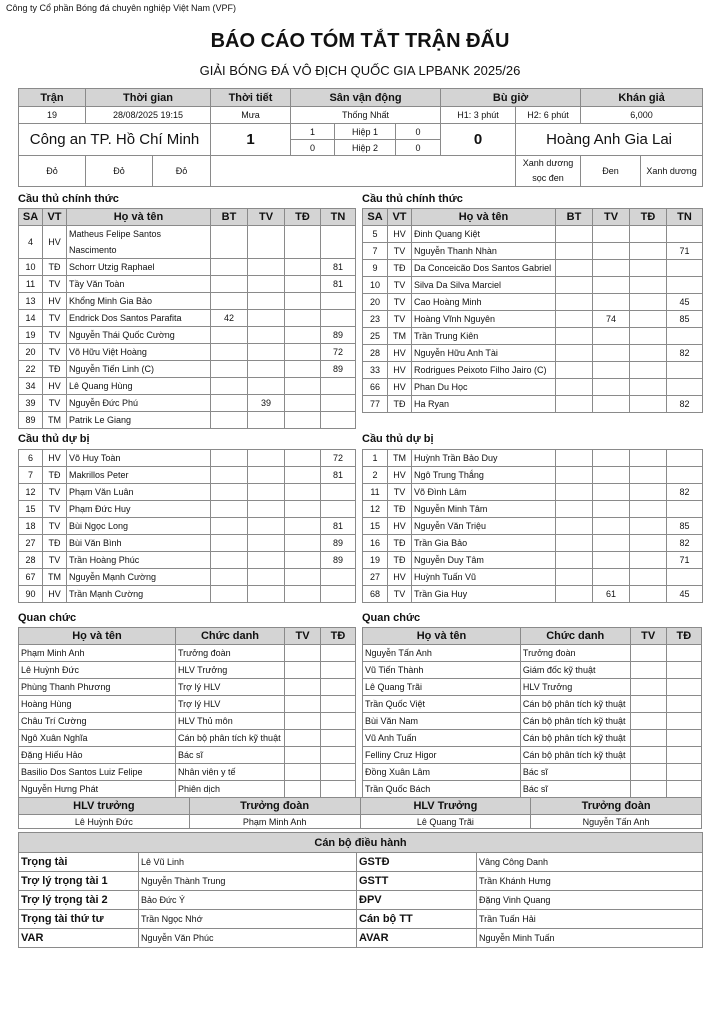  What do you see at coordinates (441, 704) in the screenshot?
I see `official-name: Trần Quốc Việt` at bounding box center [441, 704].